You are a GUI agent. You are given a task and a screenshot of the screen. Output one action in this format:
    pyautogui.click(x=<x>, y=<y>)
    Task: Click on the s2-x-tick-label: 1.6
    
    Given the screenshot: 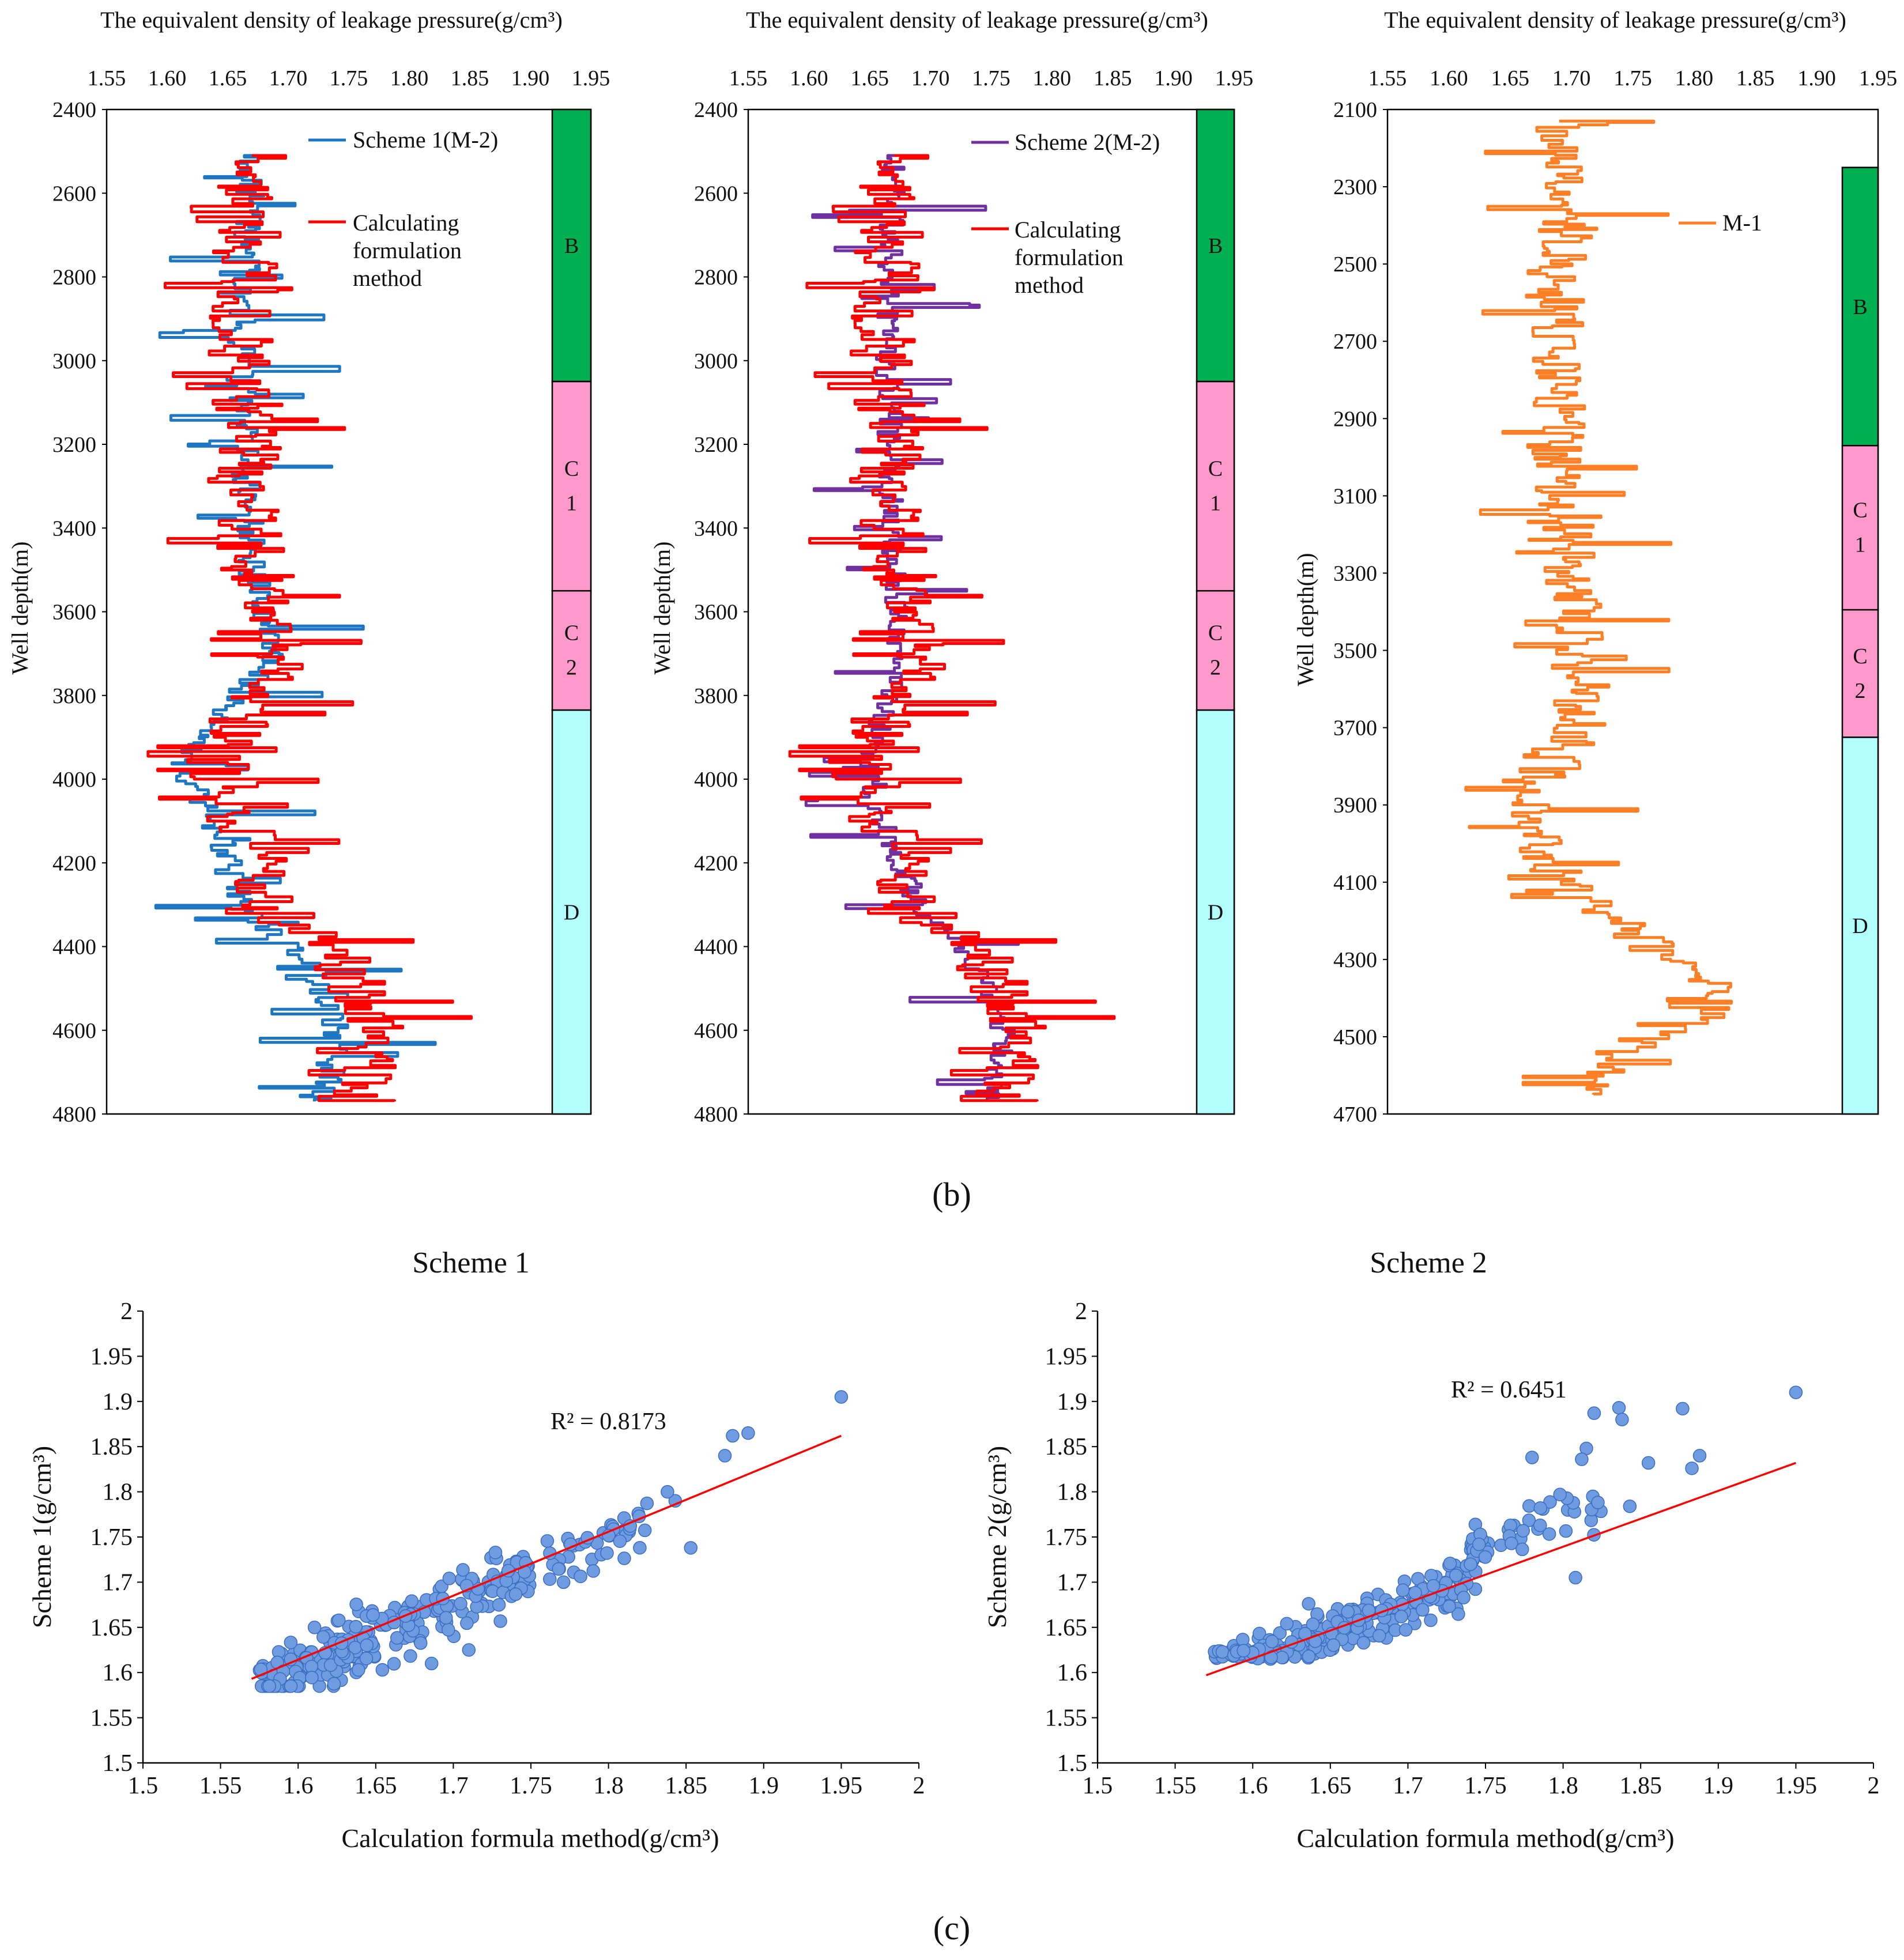 What is the action you would take?
    pyautogui.click(x=1253, y=1786)
    